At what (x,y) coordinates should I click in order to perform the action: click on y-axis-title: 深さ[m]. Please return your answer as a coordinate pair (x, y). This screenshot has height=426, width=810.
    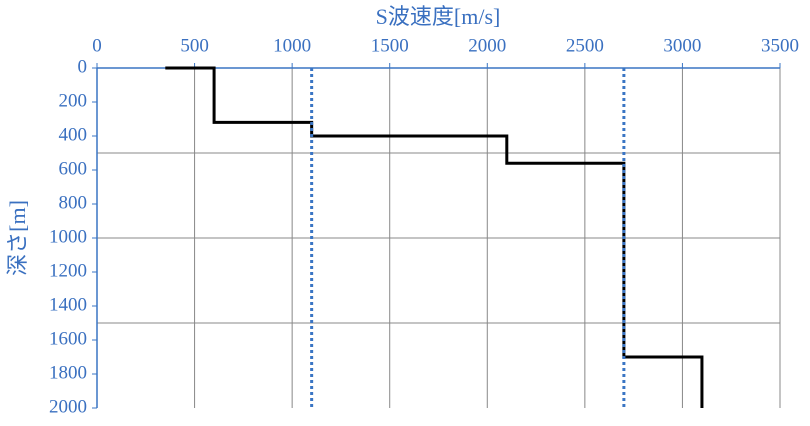
    Looking at the image, I should click on (17, 238).